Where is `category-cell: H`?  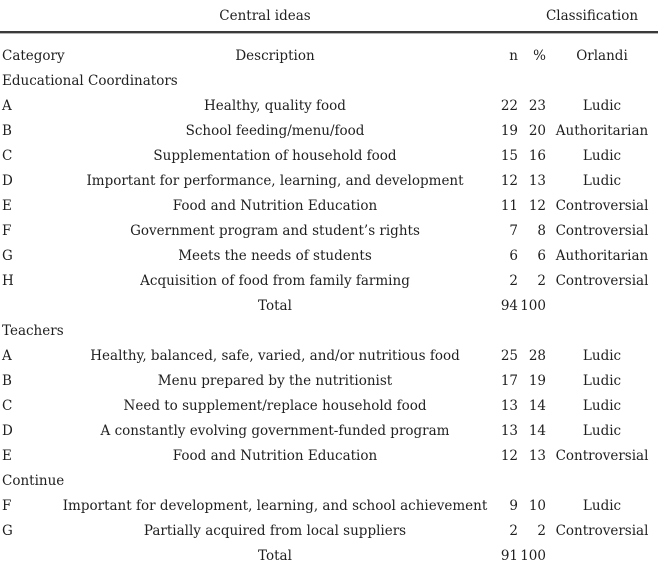 category-cell: H is located at coordinates (8, 280).